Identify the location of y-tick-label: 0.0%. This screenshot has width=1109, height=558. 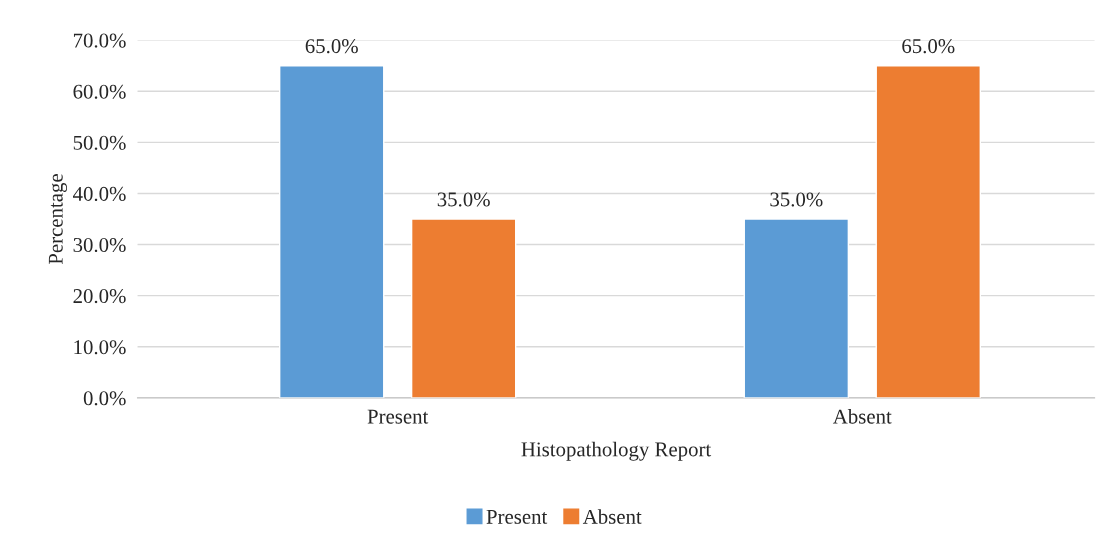
(104, 398).